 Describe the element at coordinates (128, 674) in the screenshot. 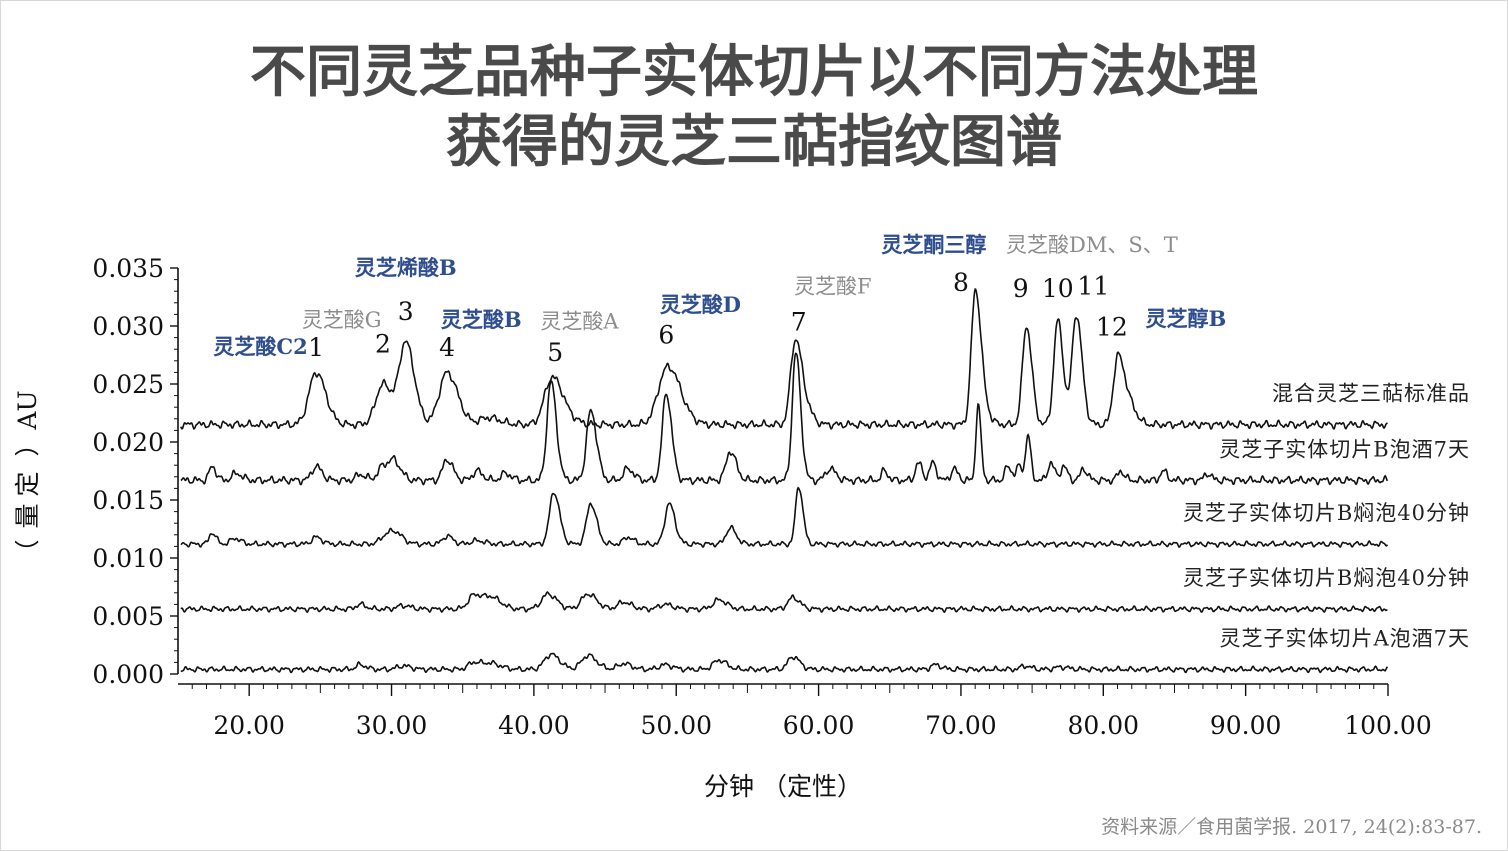

I see `y-tick-label: 0.000` at that location.